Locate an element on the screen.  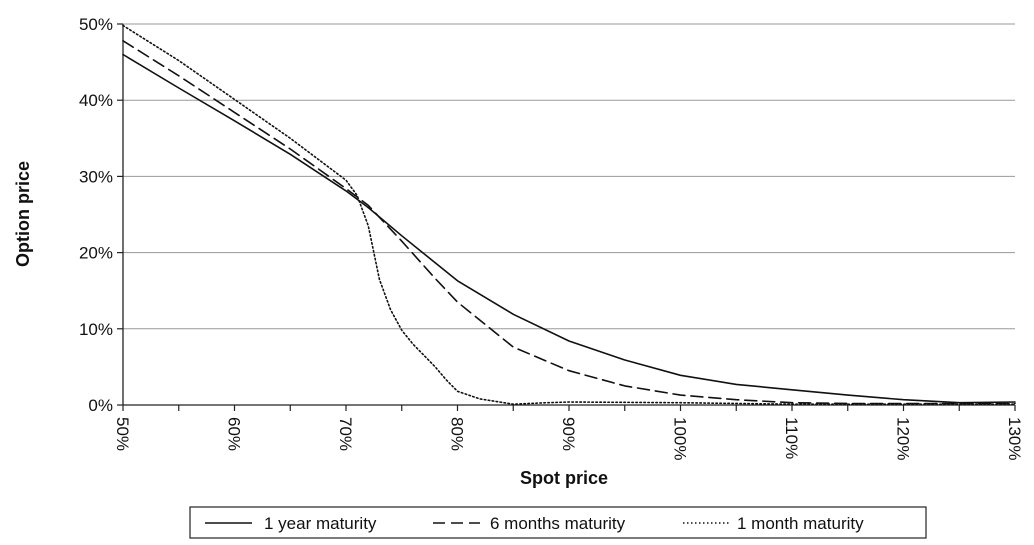
x-tick-label: 130% is located at coordinates (1014, 438).